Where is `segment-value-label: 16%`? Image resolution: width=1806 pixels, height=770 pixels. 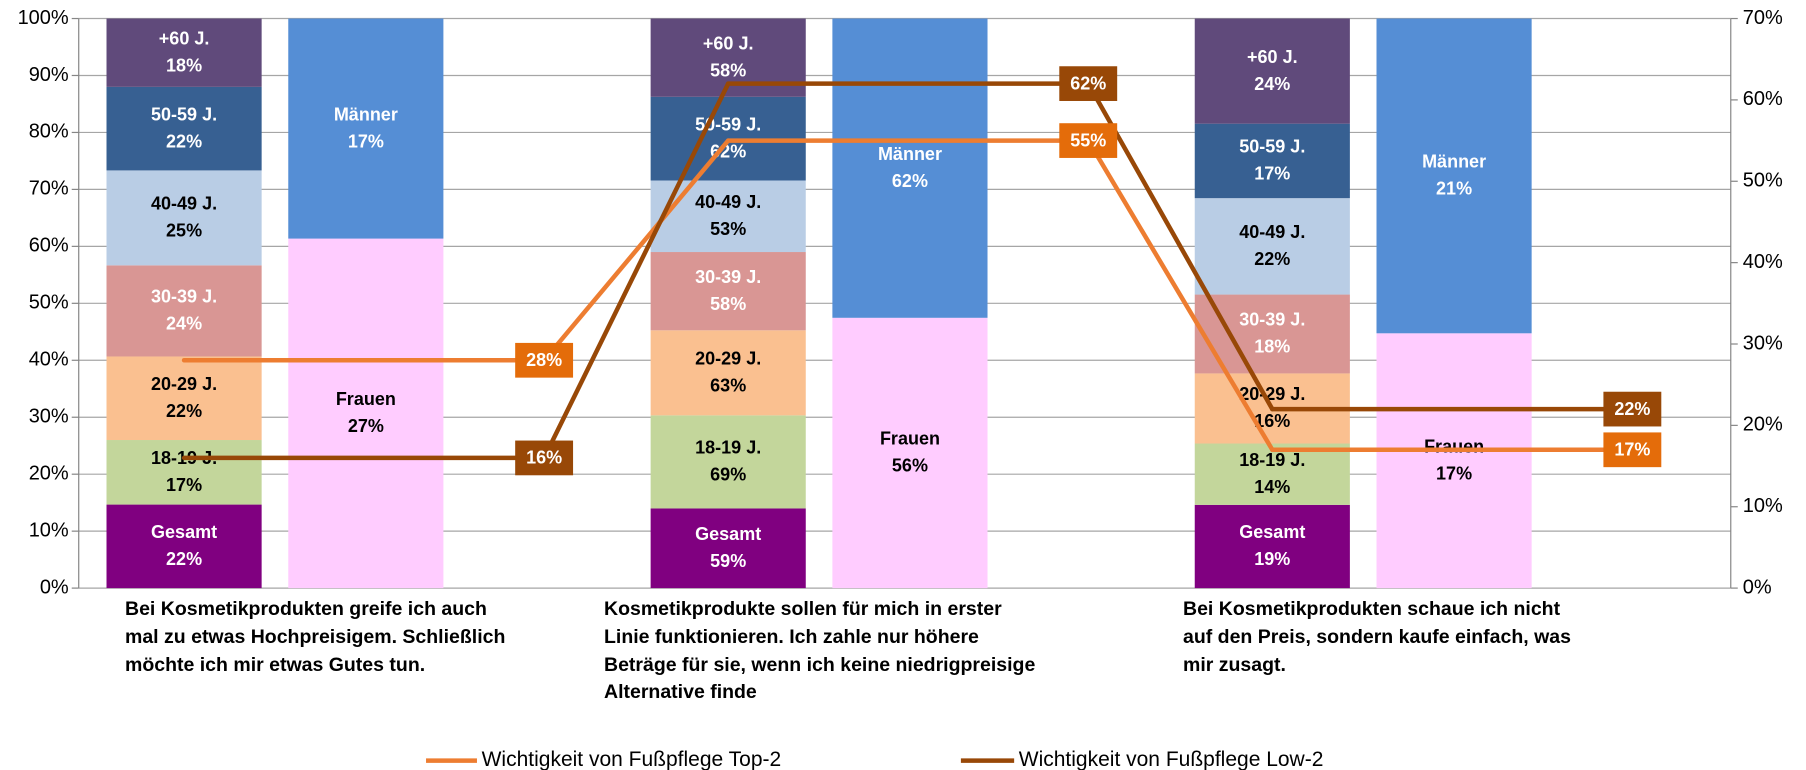 segment-value-label: 16% is located at coordinates (1272, 421).